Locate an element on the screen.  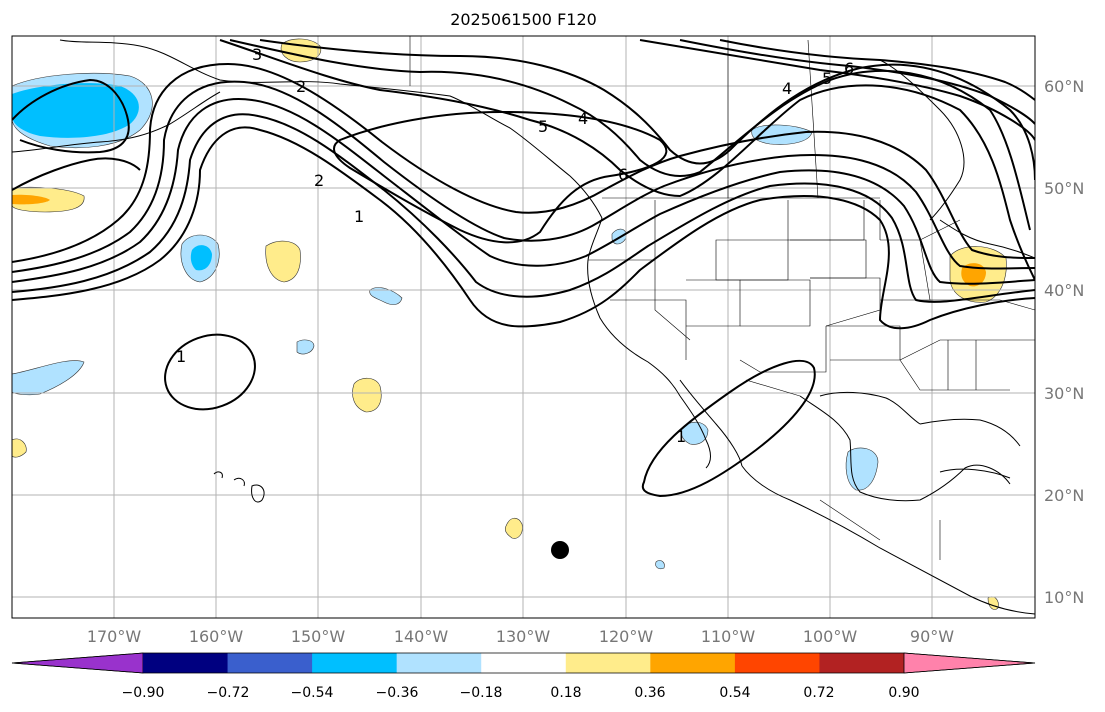
lon-label: 120°W is located at coordinates (626, 636).